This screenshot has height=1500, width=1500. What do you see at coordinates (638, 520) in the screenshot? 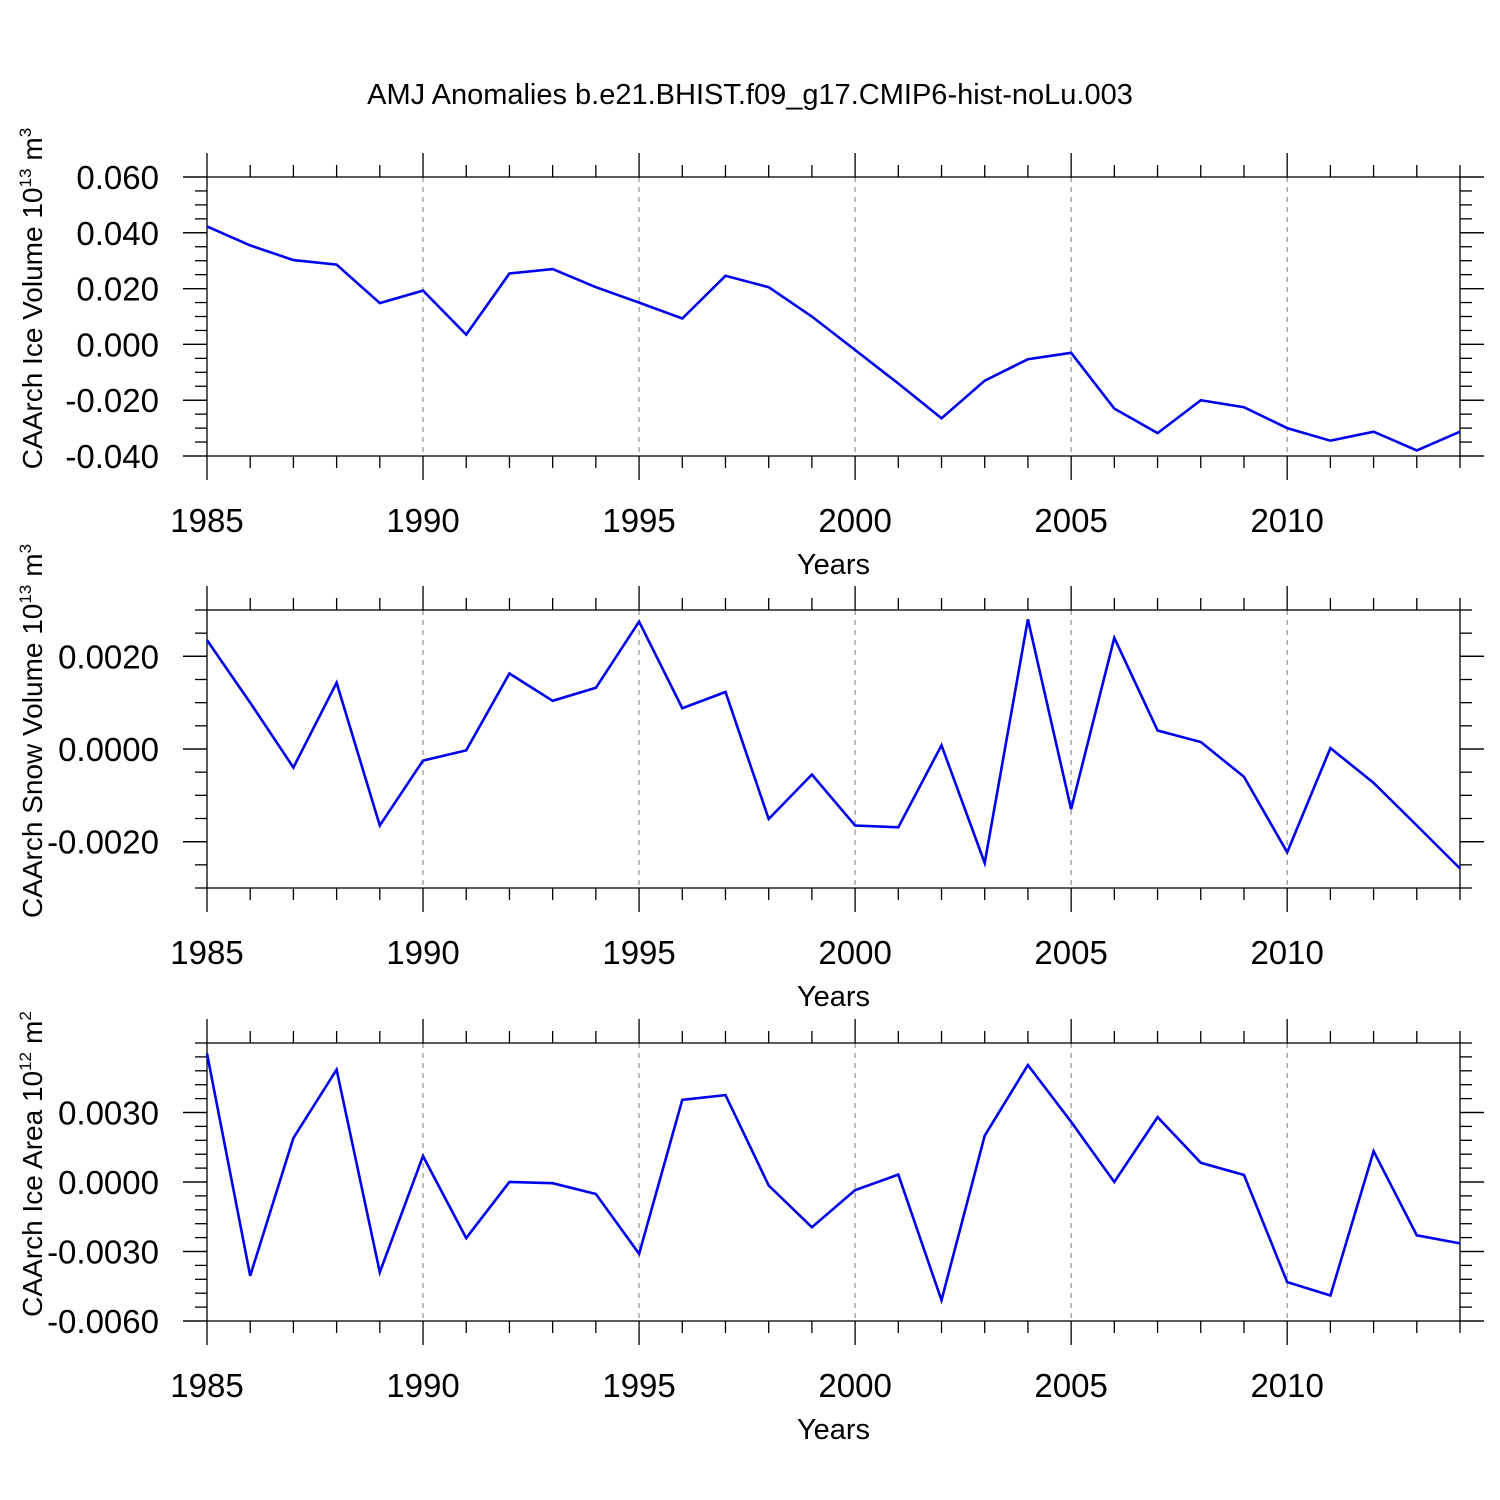
I see `x-tick-label: 1995` at bounding box center [638, 520].